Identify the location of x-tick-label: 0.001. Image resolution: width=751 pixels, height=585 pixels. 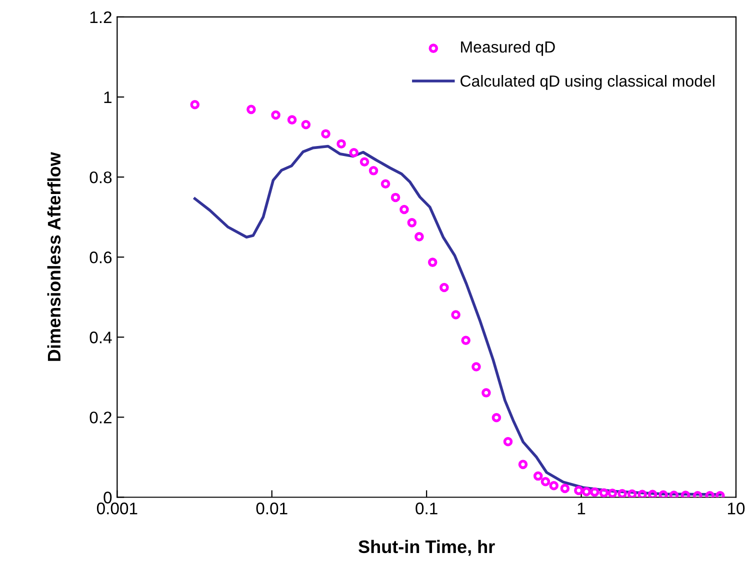
(117, 508).